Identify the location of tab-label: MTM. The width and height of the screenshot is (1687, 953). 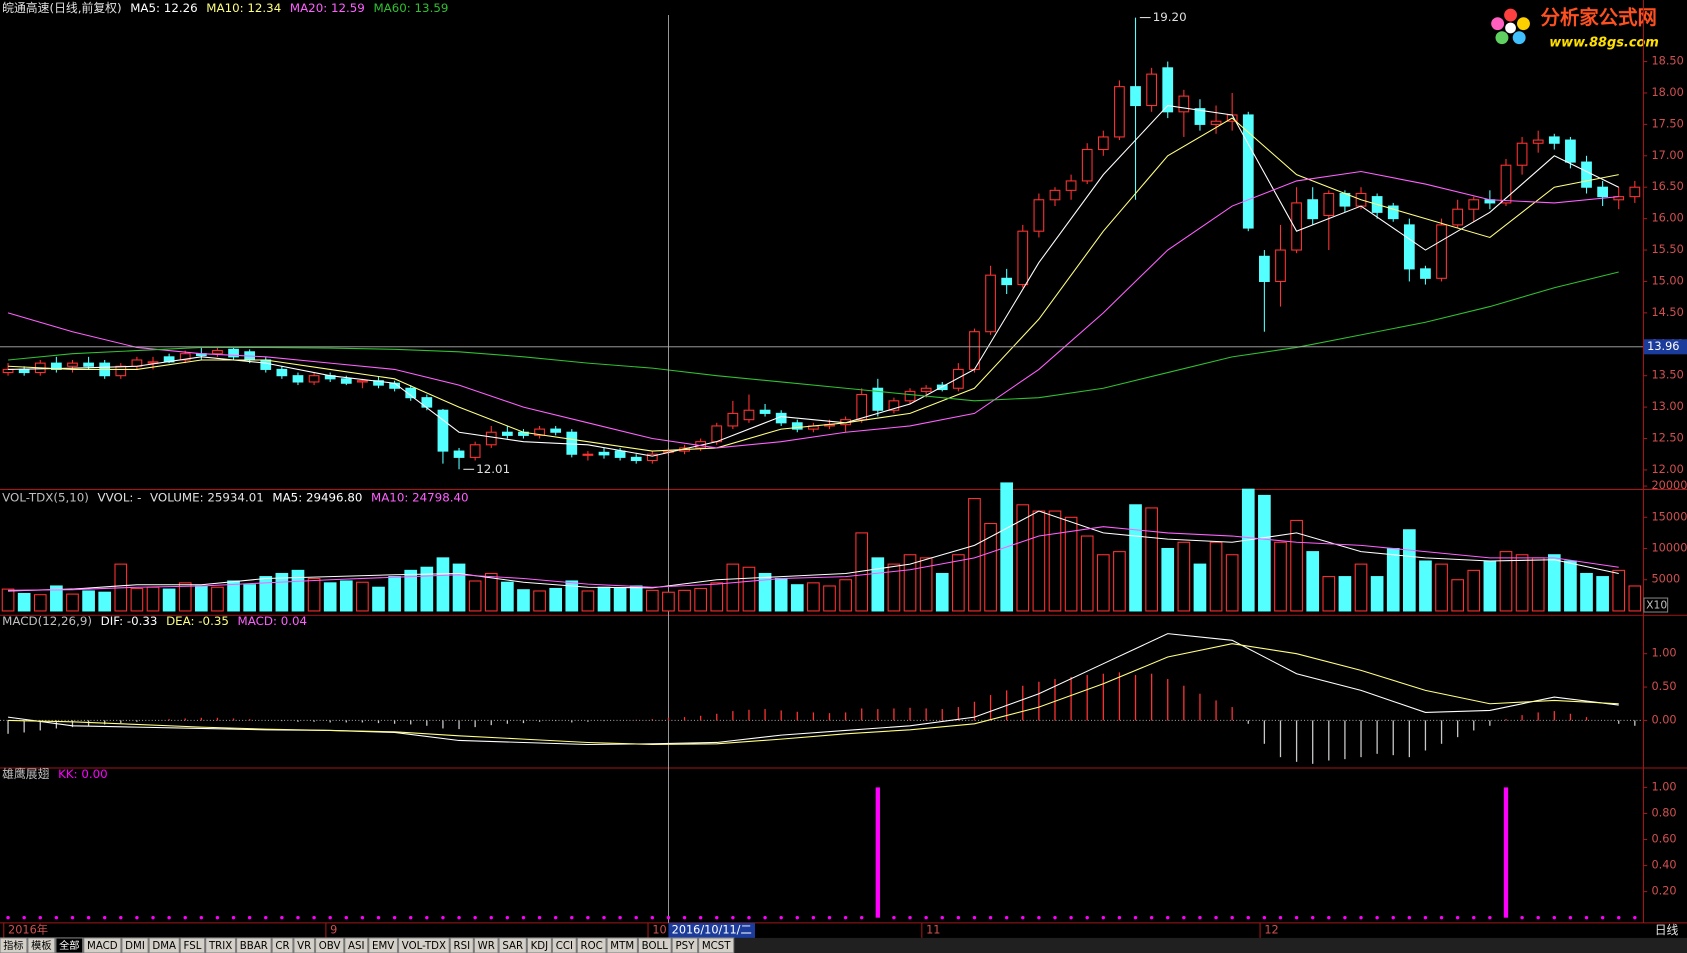
(622, 946).